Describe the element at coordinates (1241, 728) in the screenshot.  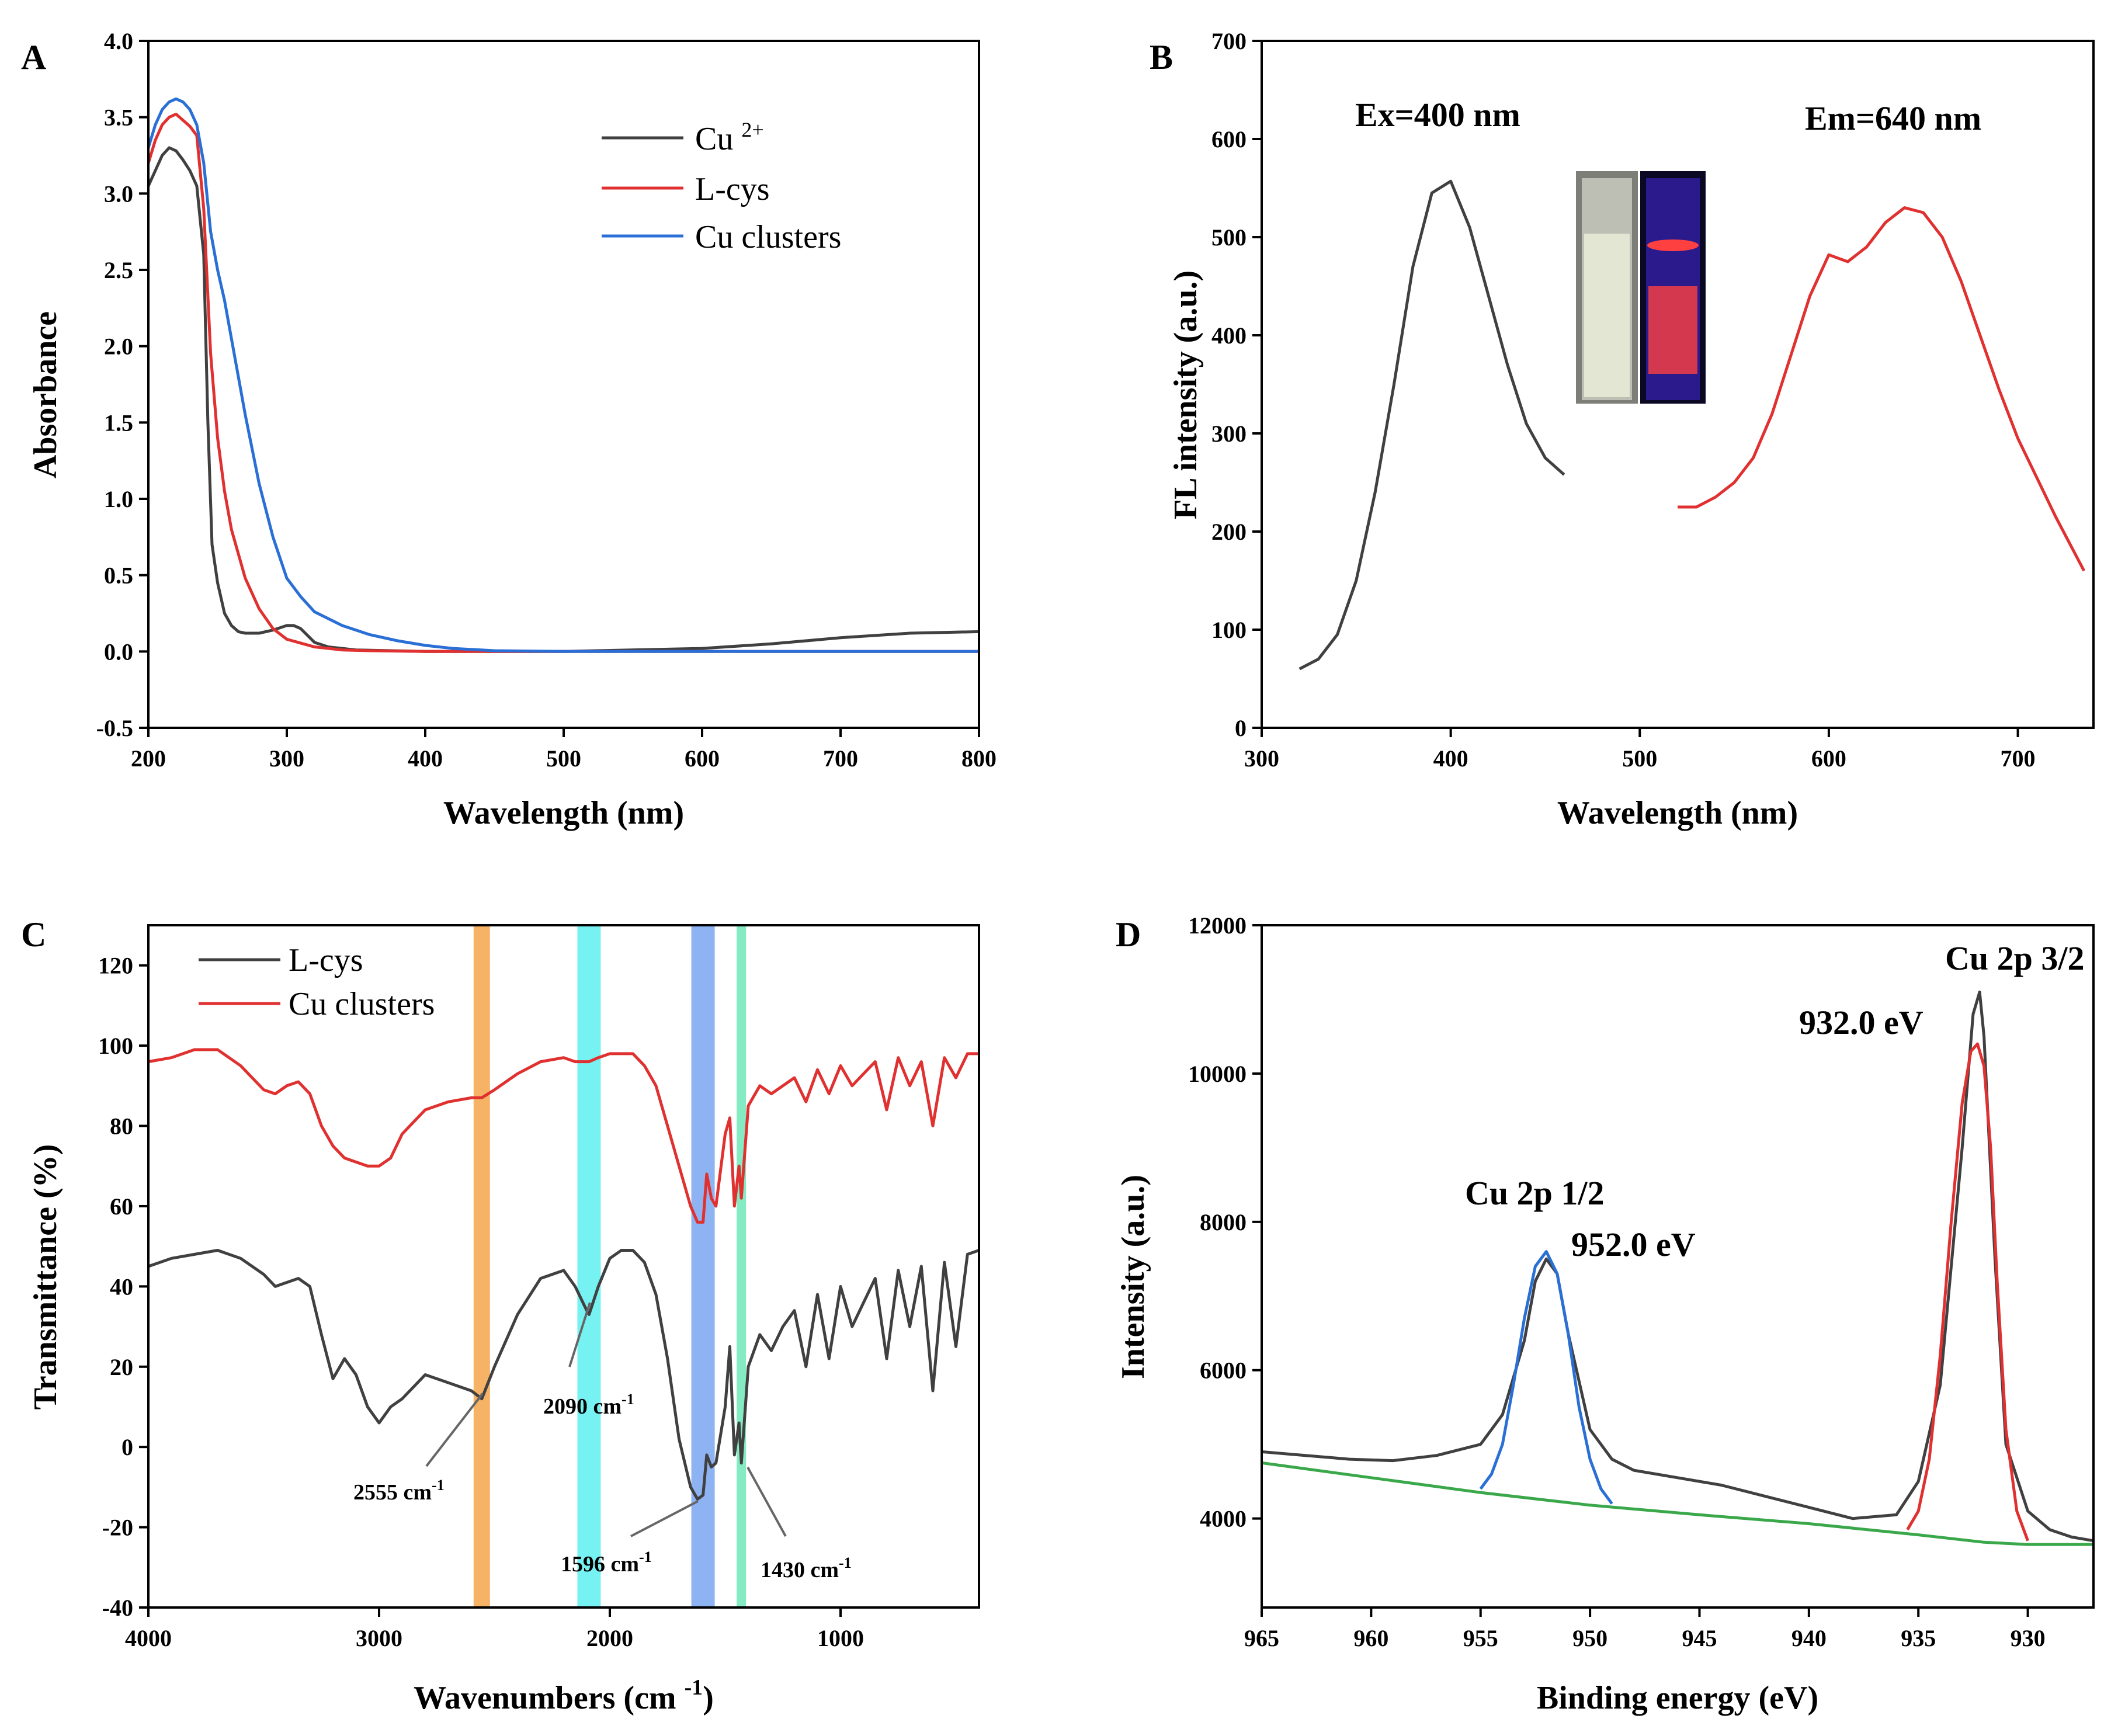
I see `y-tick-label-b: 0` at that location.